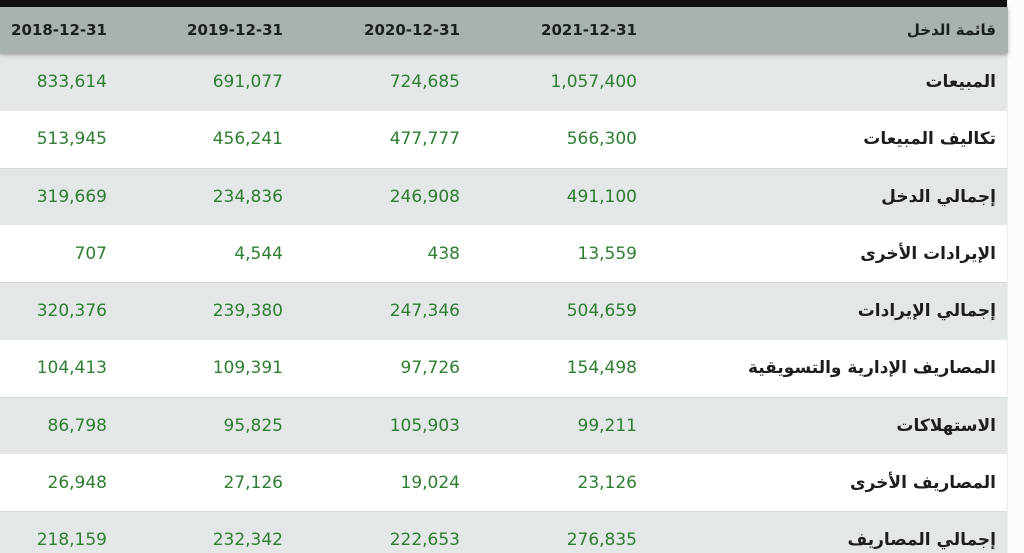 Image resolution: width=1024 pixels, height=553 pixels. What do you see at coordinates (424, 82) in the screenshot?
I see `value-2020: 724,685` at bounding box center [424, 82].